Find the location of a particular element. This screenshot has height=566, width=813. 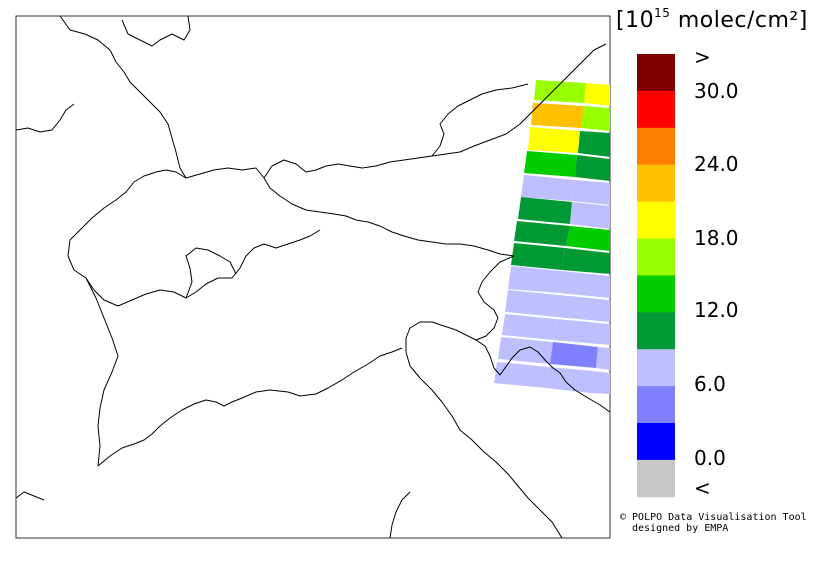

legend-label-below: < is located at coordinates (702, 488).